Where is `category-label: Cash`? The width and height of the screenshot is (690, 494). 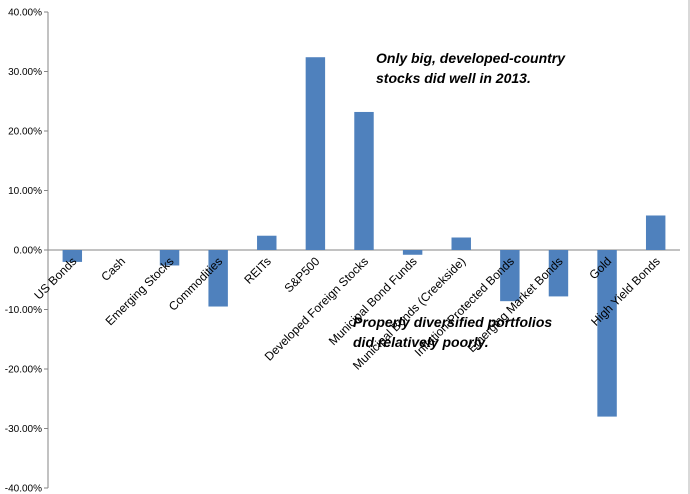 category-label: Cash is located at coordinates (113, 269).